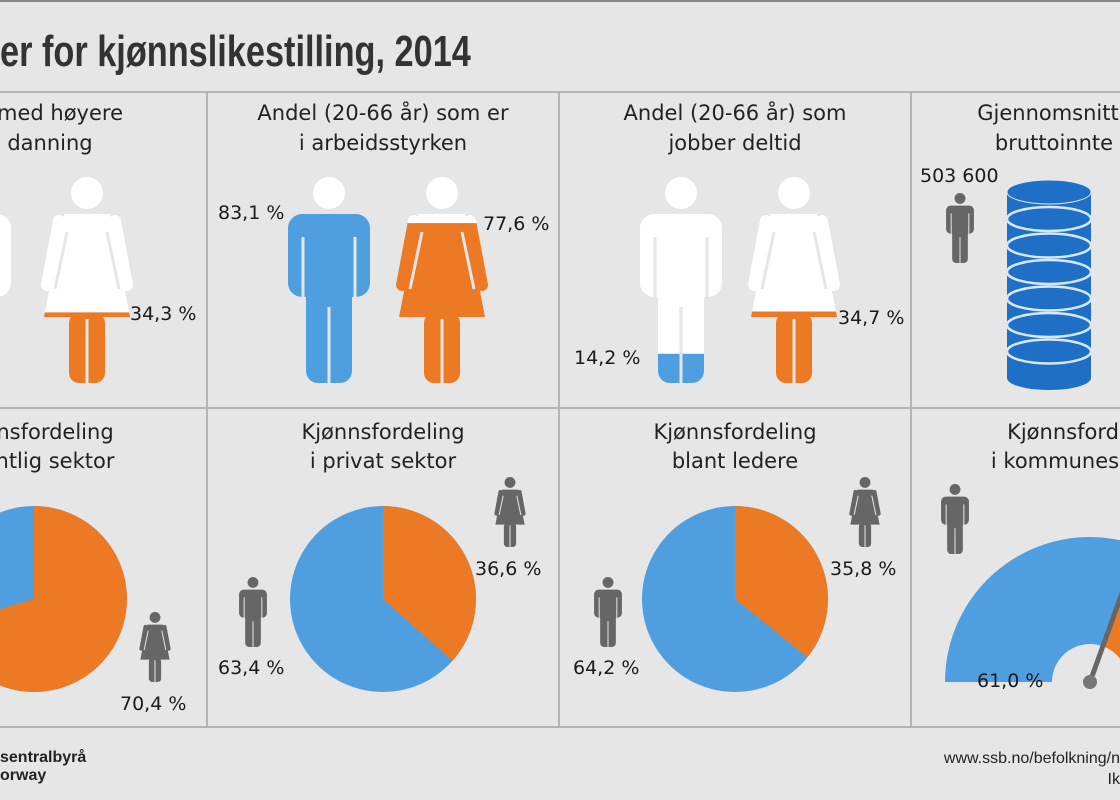 This screenshot has width=1120, height=800. I want to click on pie-leaders, so click(735, 599).